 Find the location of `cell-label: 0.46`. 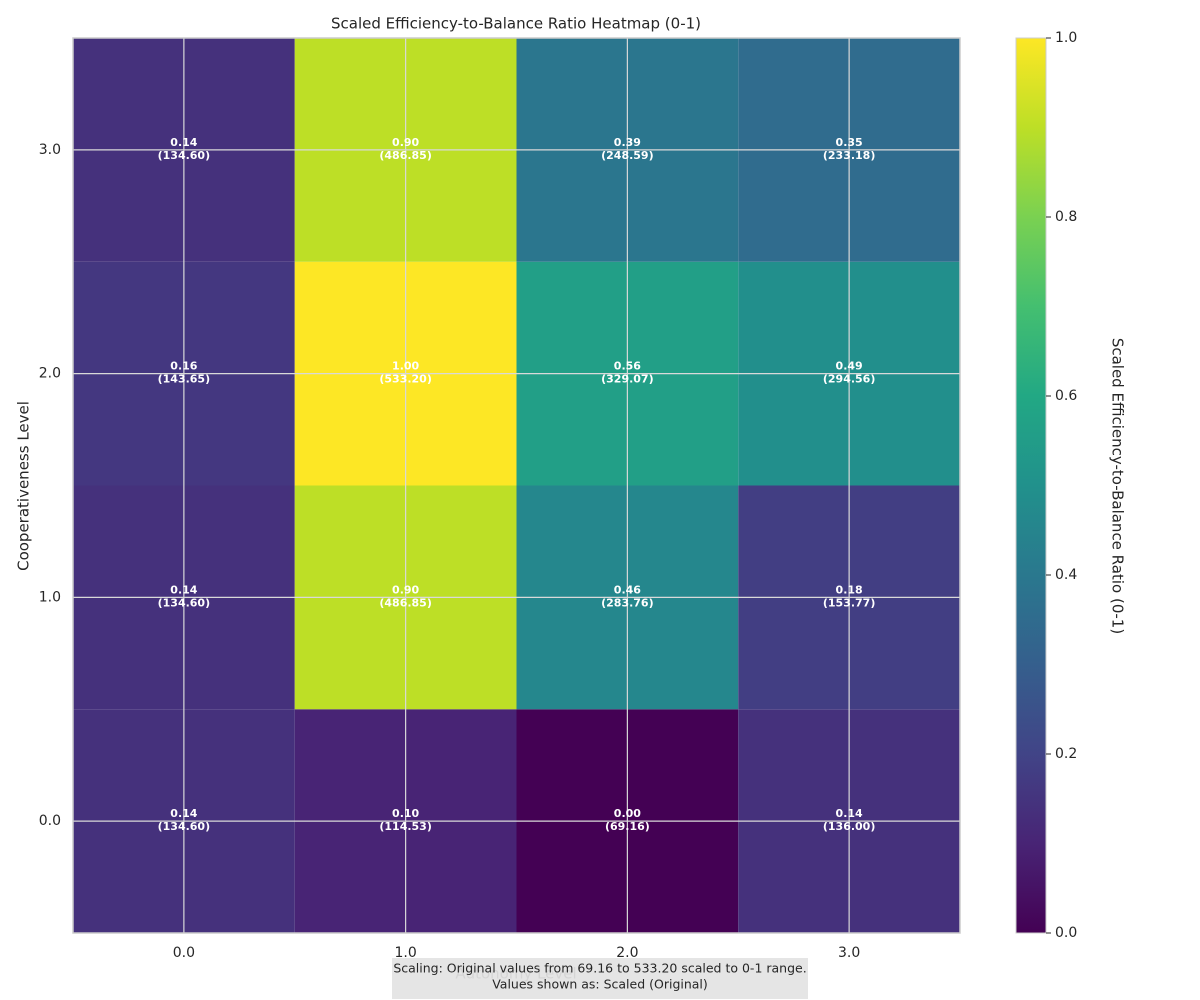

cell-label: 0.46 is located at coordinates (627, 589).